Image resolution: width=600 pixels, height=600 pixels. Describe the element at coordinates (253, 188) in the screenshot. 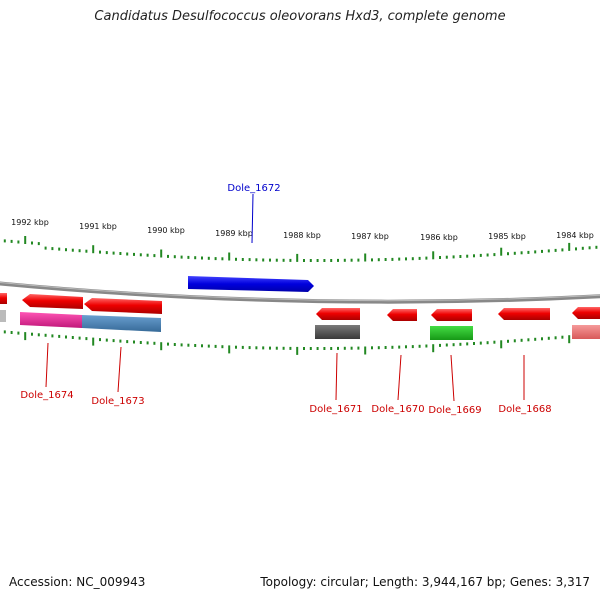

I see `gene-label-dole-1672: Dole_1672` at that location.